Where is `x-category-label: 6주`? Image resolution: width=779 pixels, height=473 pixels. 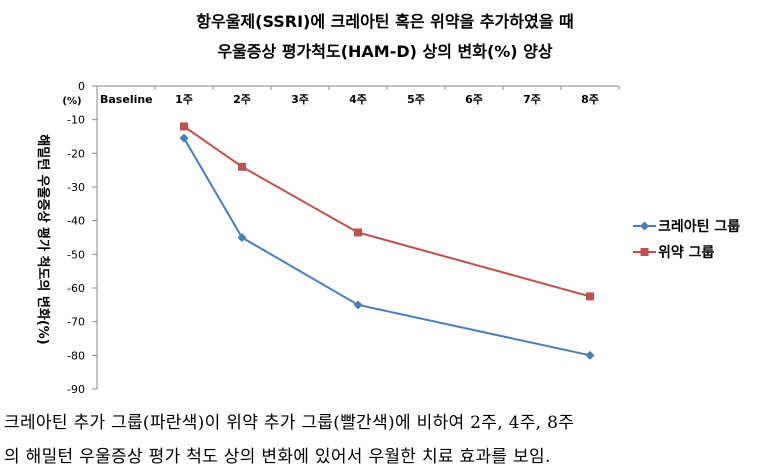 x-category-label: 6주 is located at coordinates (474, 99).